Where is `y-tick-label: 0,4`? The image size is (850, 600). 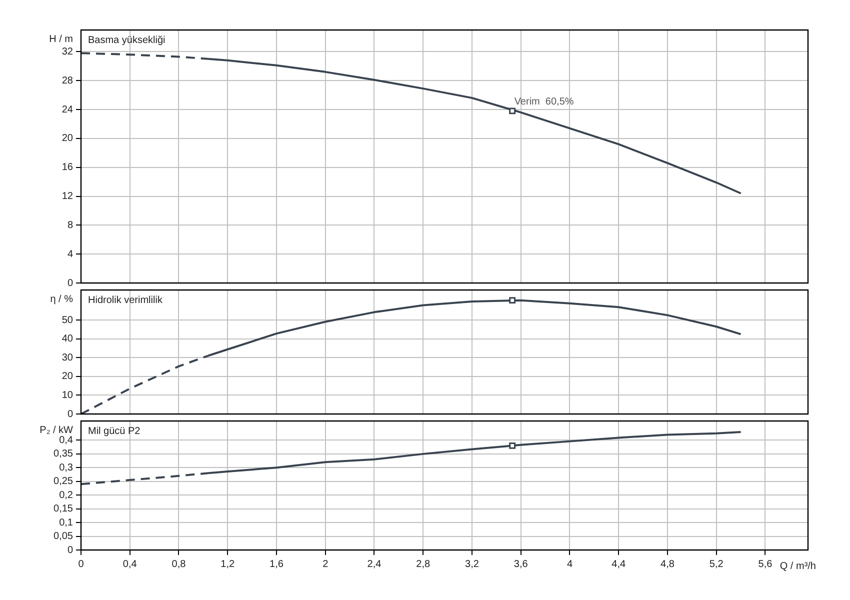
y-tick-label: 0,4 is located at coordinates (66, 440).